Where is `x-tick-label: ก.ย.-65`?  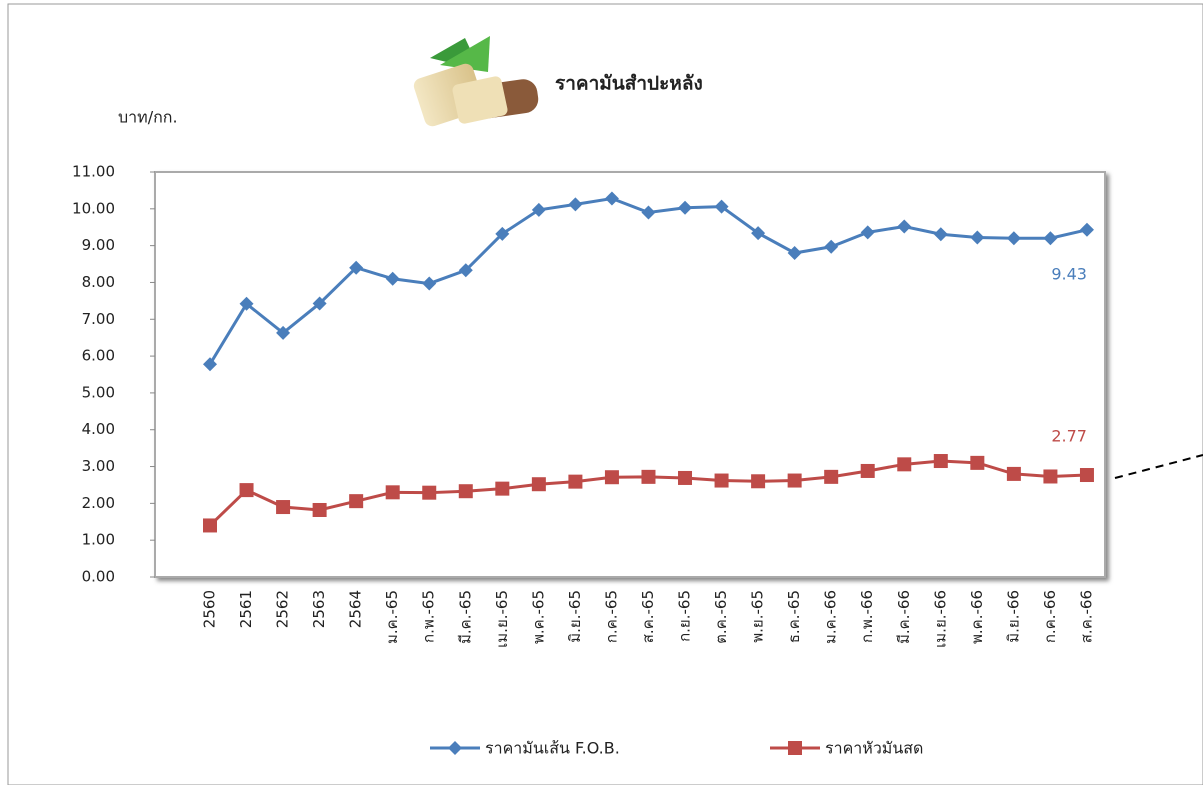 x-tick-label: ก.ย.-65 is located at coordinates (685, 616).